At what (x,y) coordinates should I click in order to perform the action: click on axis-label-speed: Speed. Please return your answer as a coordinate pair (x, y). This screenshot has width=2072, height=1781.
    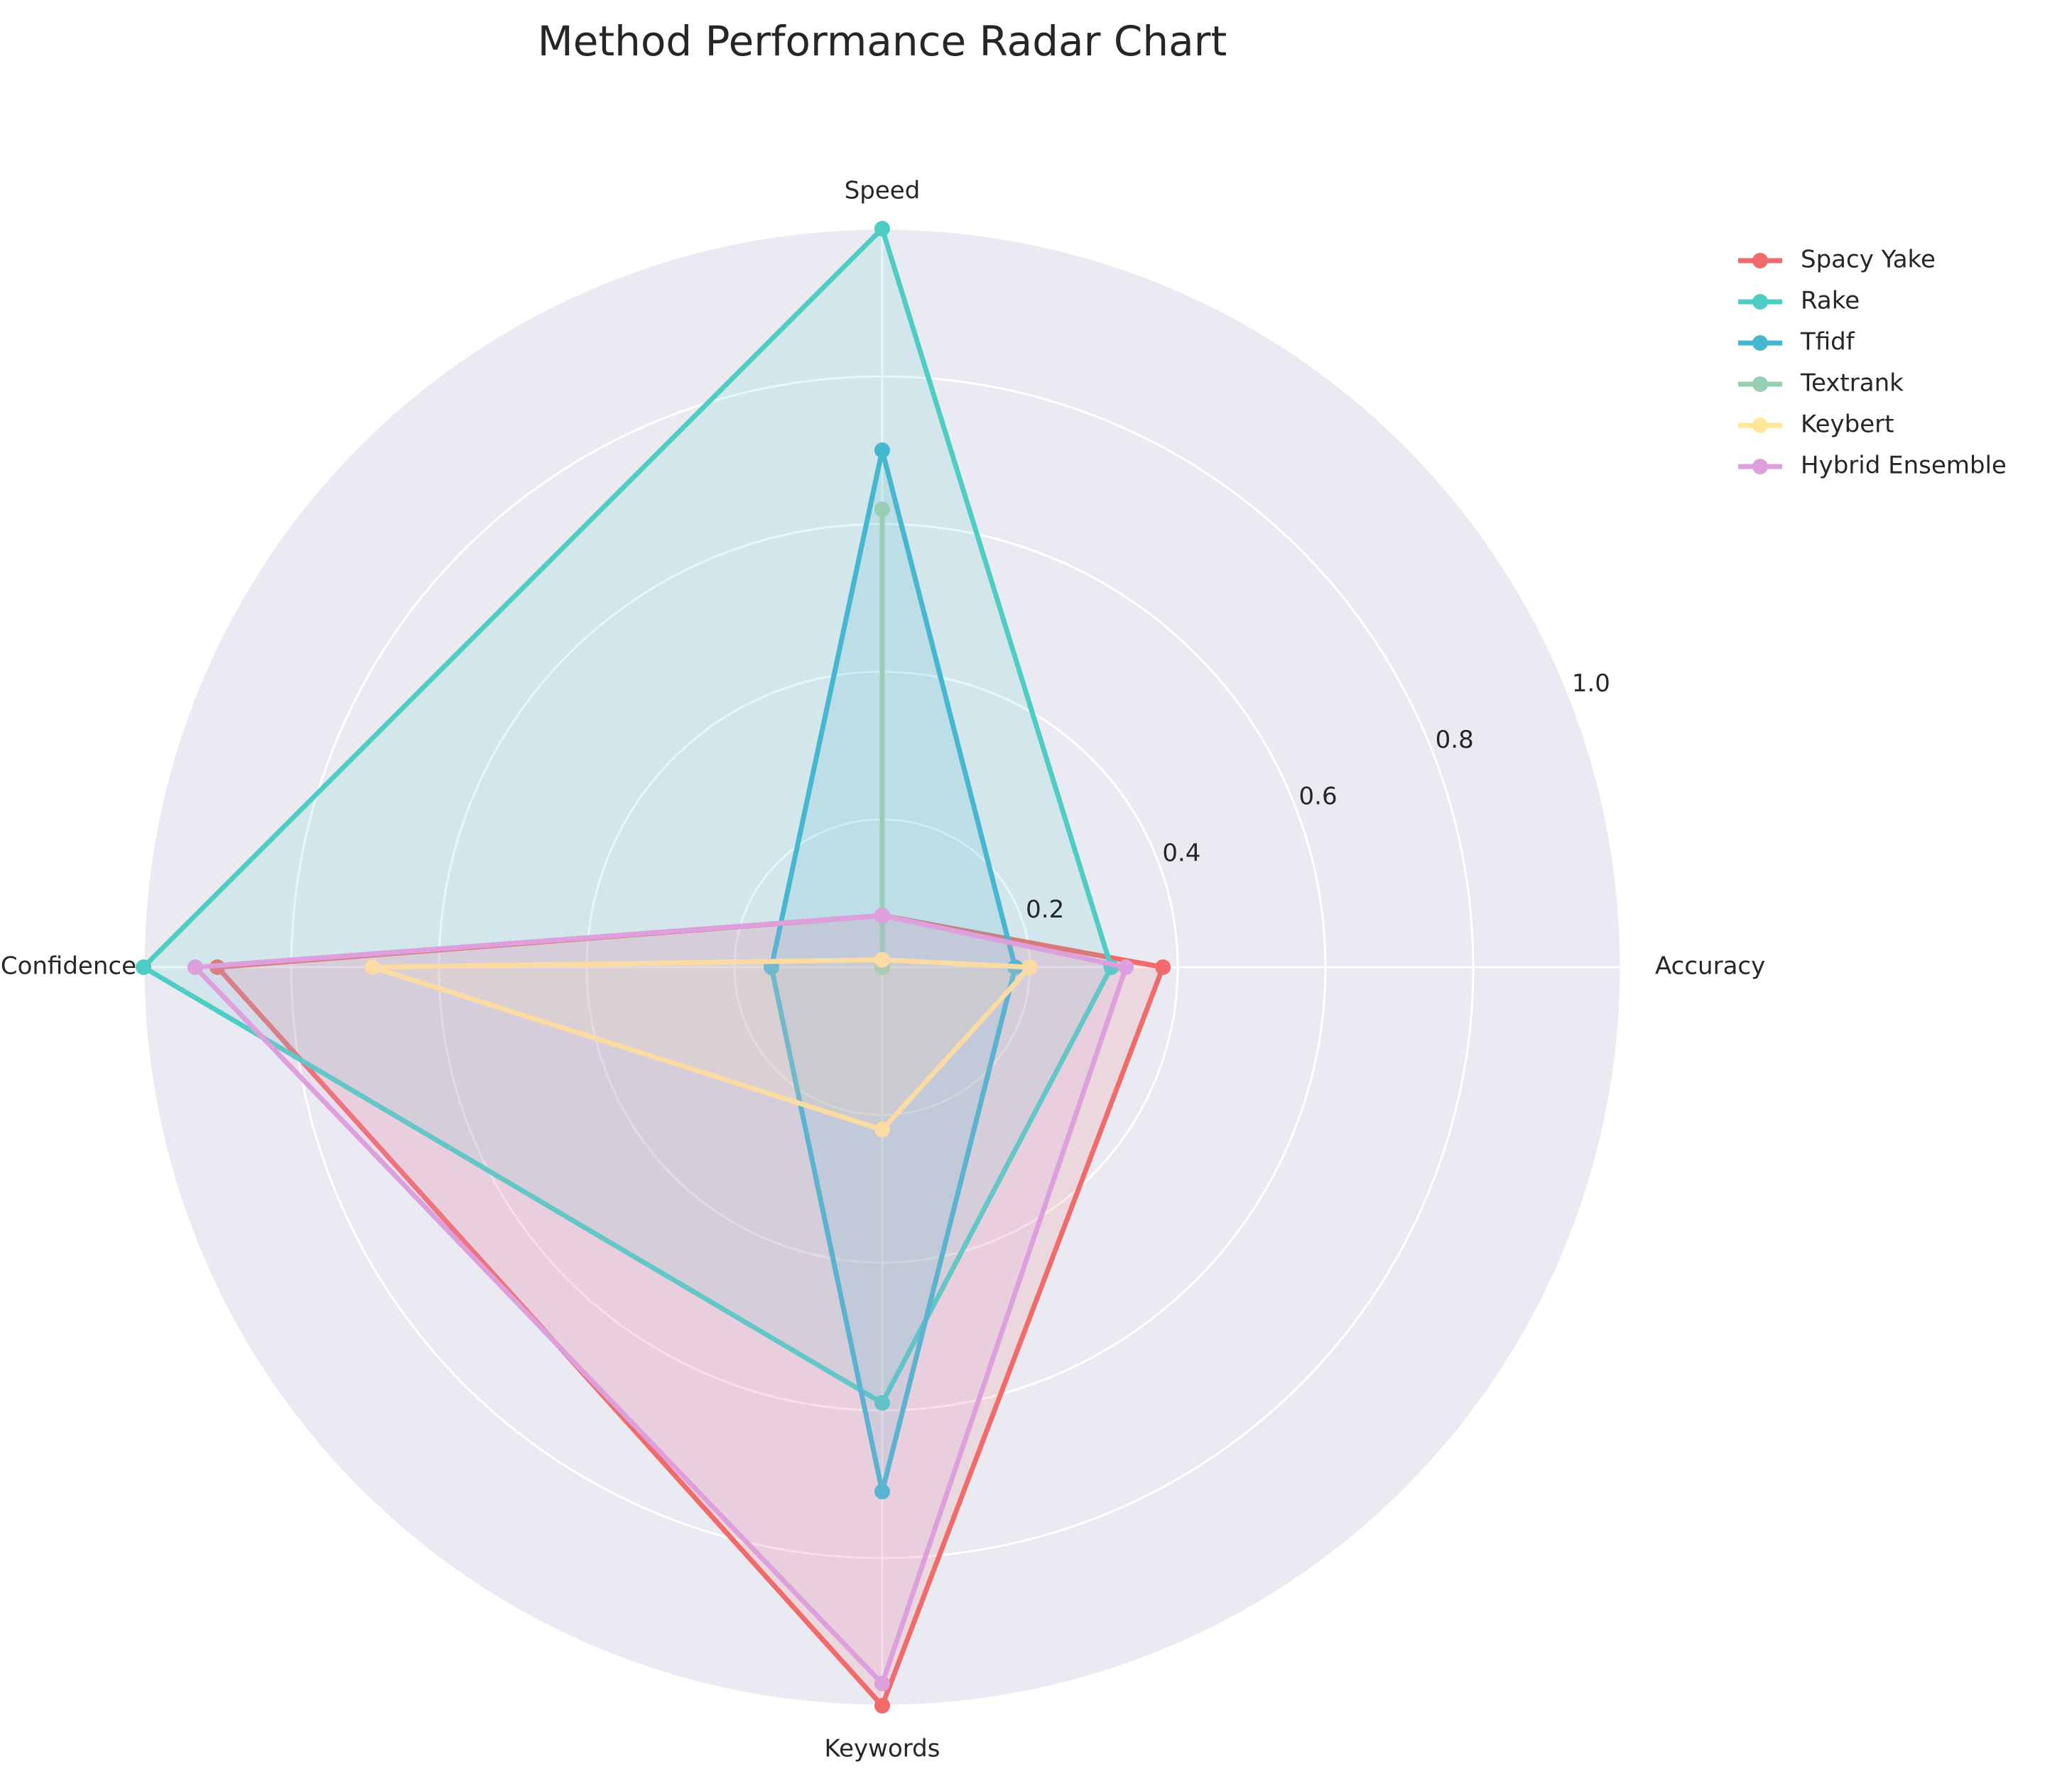
    Looking at the image, I should click on (883, 191).